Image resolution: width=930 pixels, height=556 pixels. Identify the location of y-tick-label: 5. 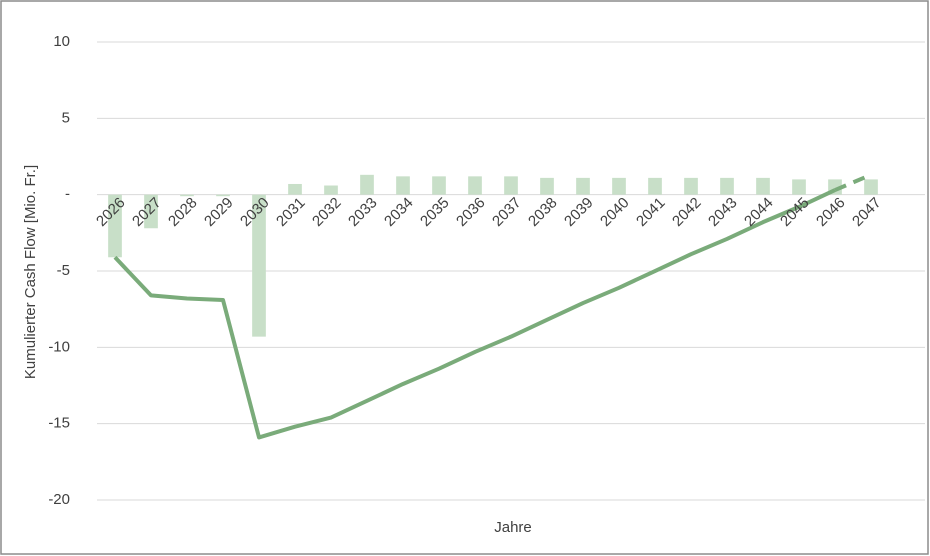
(66, 117).